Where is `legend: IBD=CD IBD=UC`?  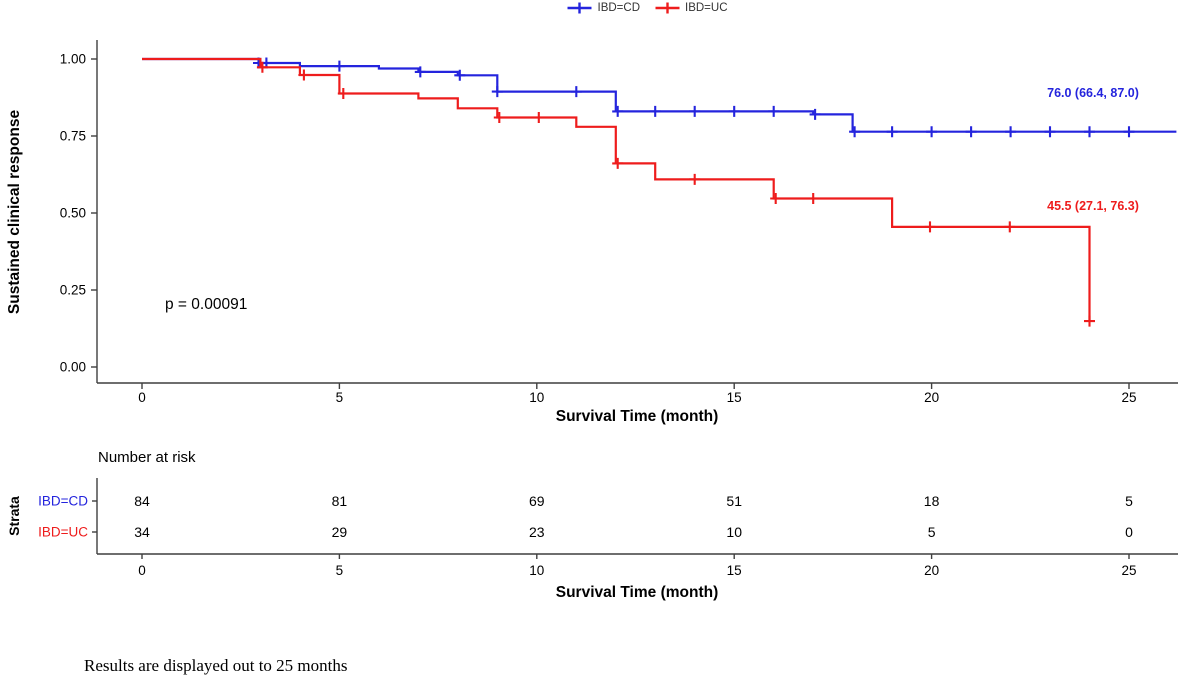 legend: IBD=CD IBD=UC is located at coordinates (647, 8).